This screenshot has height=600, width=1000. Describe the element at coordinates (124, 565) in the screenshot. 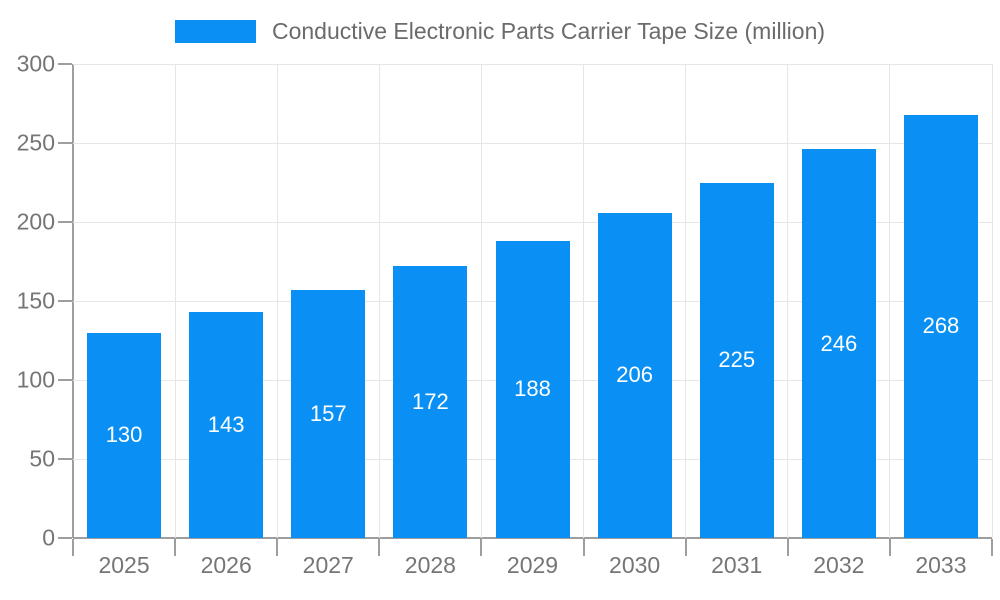

I see `x-axis-label: 2025` at that location.